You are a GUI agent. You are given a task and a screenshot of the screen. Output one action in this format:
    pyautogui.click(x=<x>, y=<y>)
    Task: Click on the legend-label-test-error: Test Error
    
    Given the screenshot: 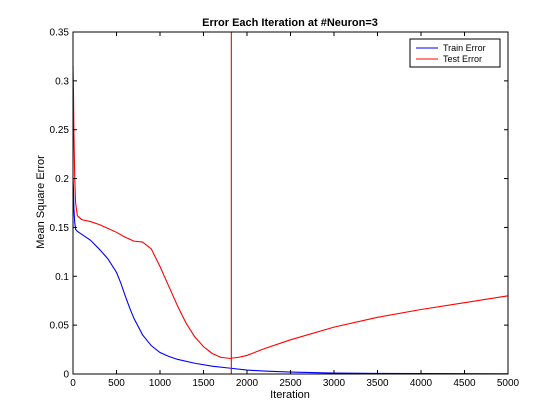 What is the action you would take?
    pyautogui.click(x=462, y=59)
    